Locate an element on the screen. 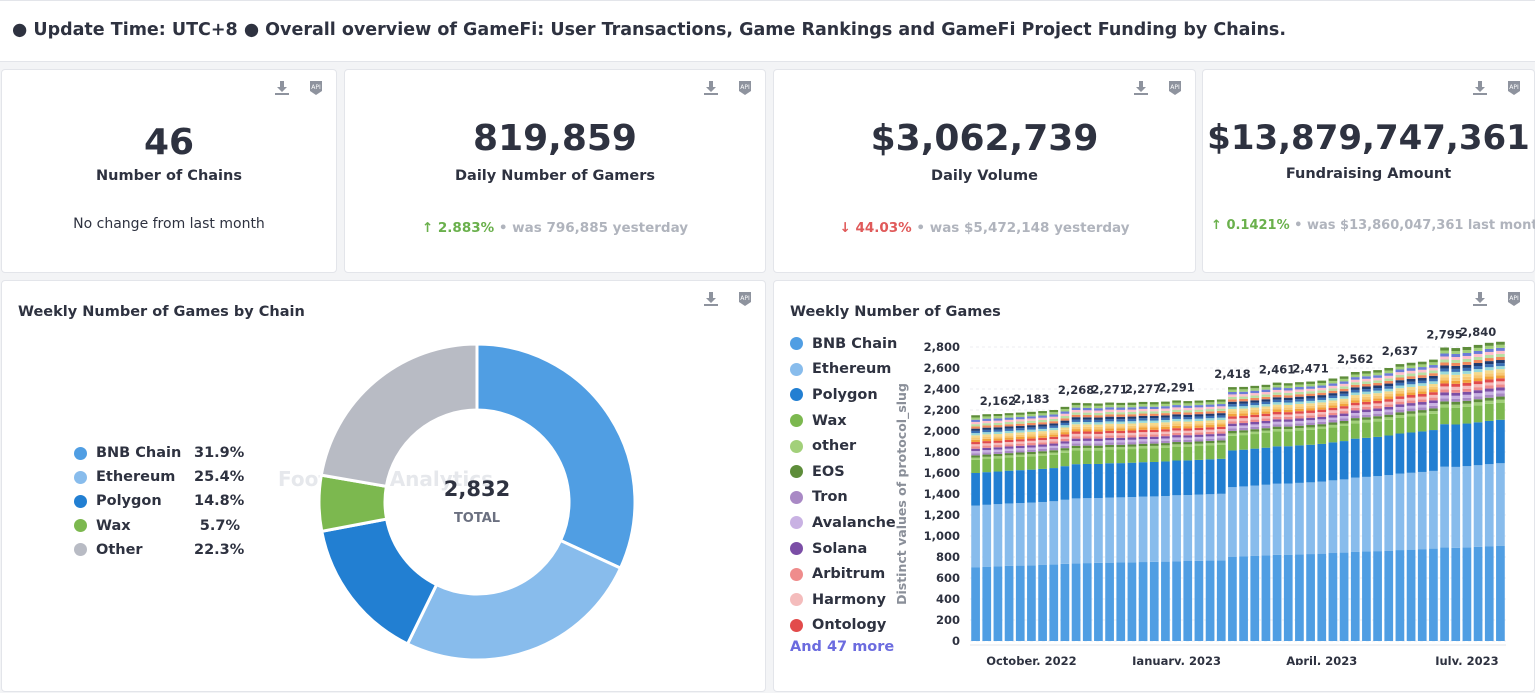  legend-item: Wax is located at coordinates (843, 421).